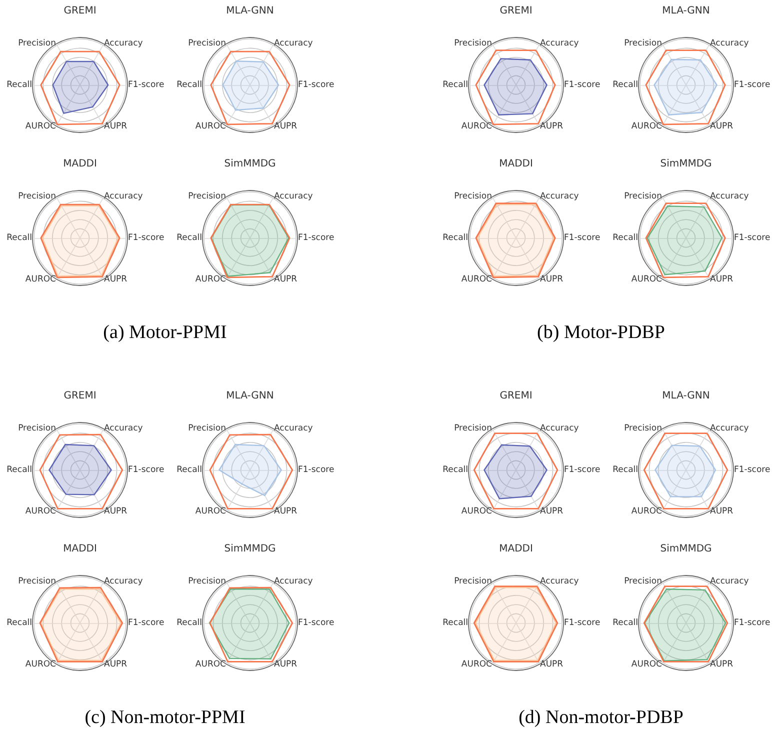  Describe the element at coordinates (165, 333) in the screenshot. I see `text: (a) Motor-PPMI` at that location.